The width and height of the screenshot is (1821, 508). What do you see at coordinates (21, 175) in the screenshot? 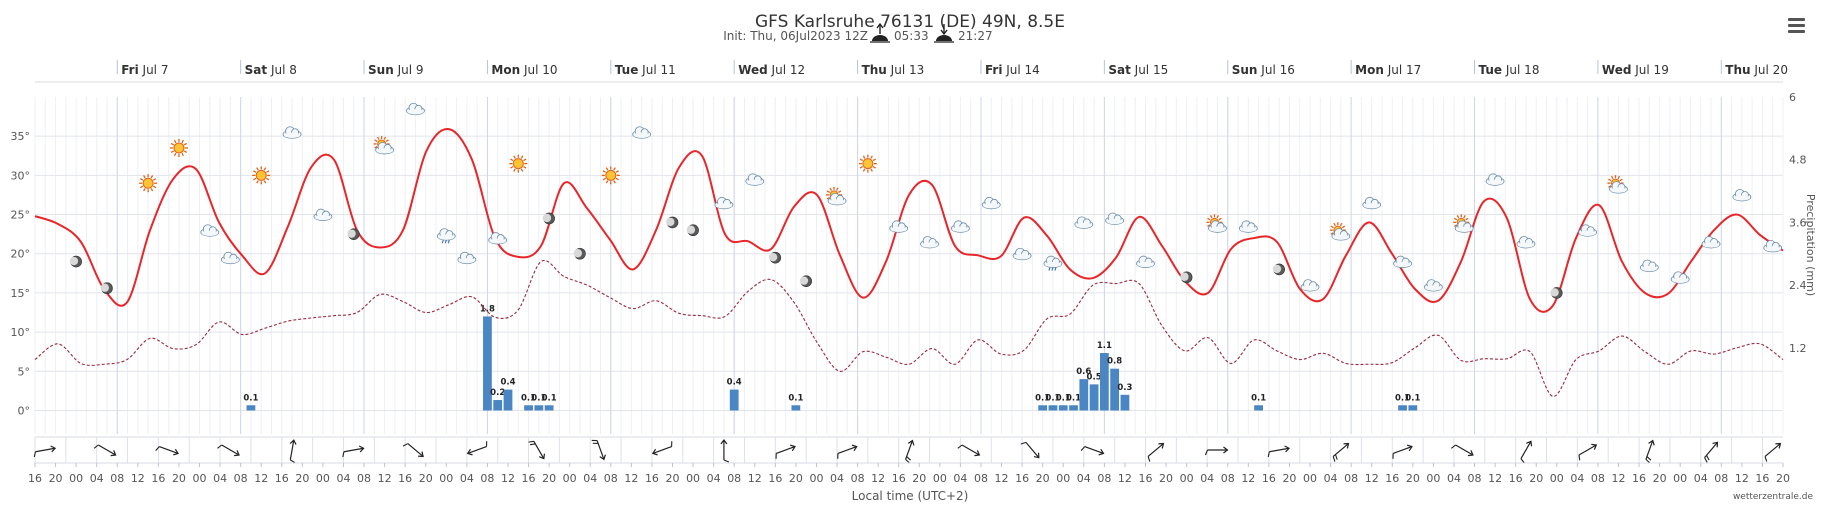
I see `y-left-tick-label: 30°` at bounding box center [21, 175].